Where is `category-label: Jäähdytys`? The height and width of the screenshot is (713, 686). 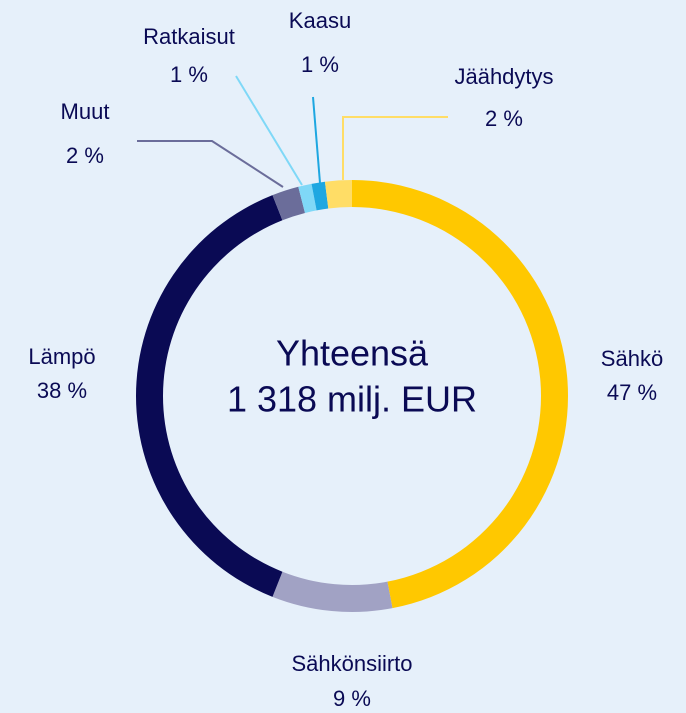 category-label: Jäähdytys is located at coordinates (503, 76).